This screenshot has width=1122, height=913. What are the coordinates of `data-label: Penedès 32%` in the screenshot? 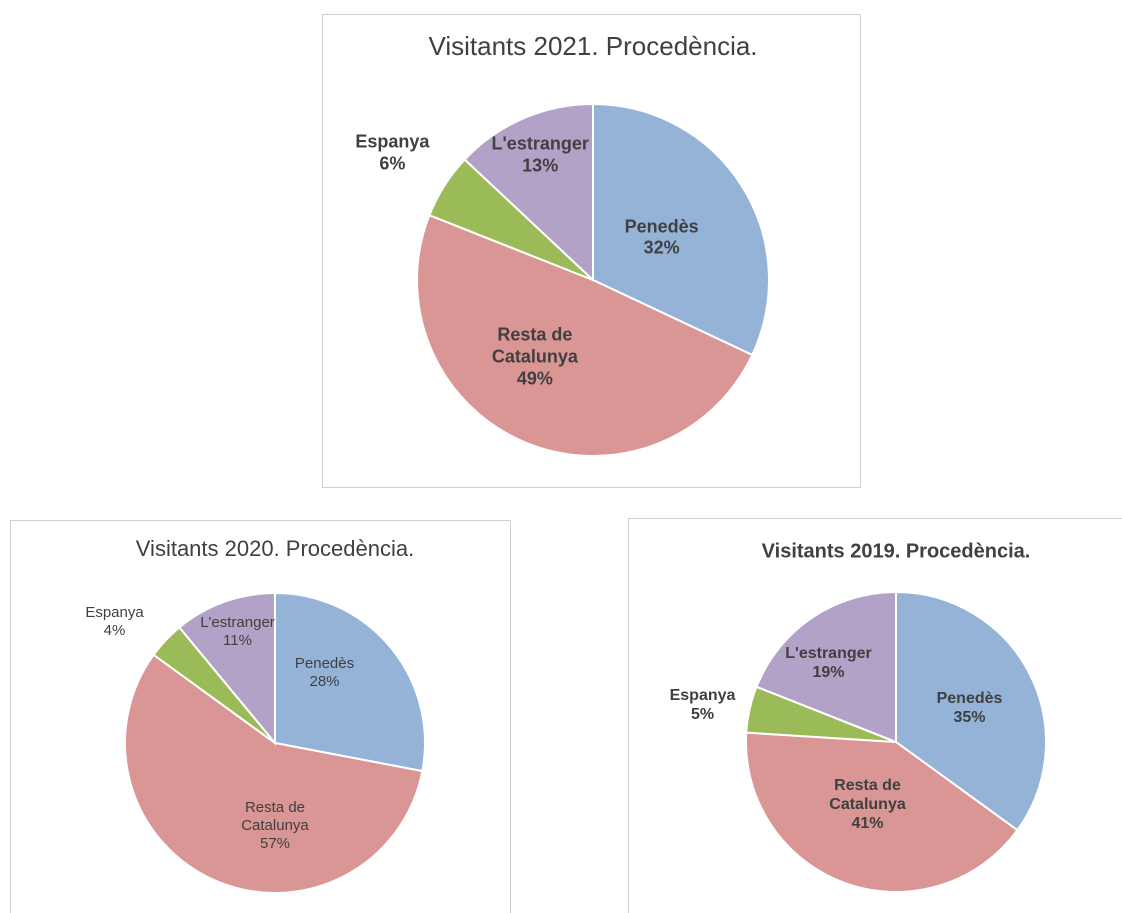 It's located at (662, 237).